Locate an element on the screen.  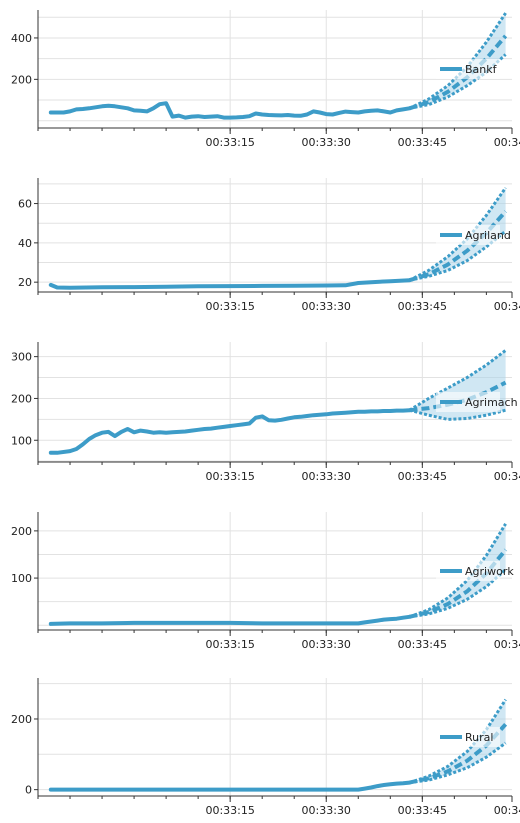
y-tick-label: 40 is located at coordinates (25, 243).